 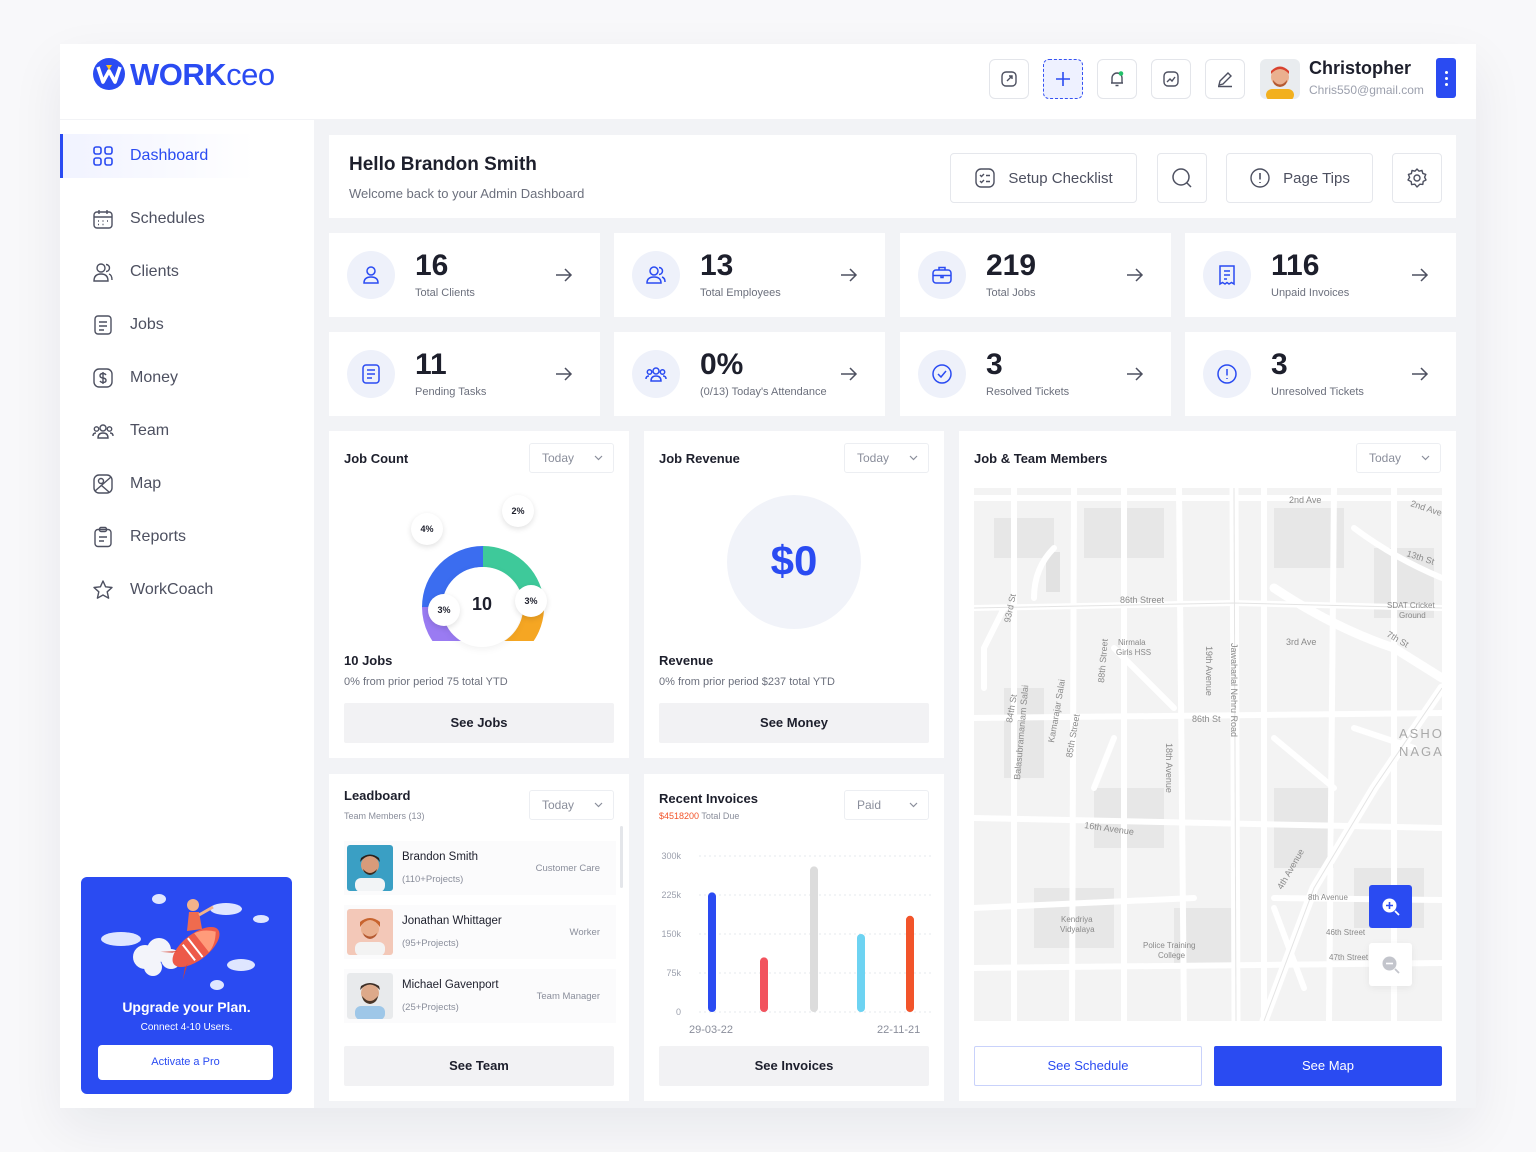 What do you see at coordinates (621, 857) in the screenshot?
I see `scrollbar` at bounding box center [621, 857].